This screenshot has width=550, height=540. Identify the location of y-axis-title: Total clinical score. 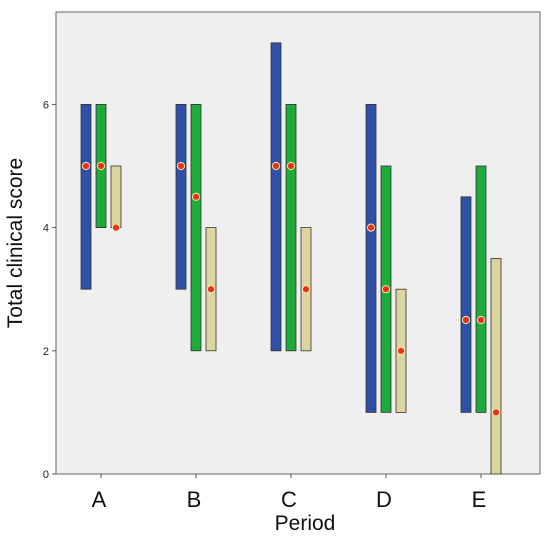
(15, 243).